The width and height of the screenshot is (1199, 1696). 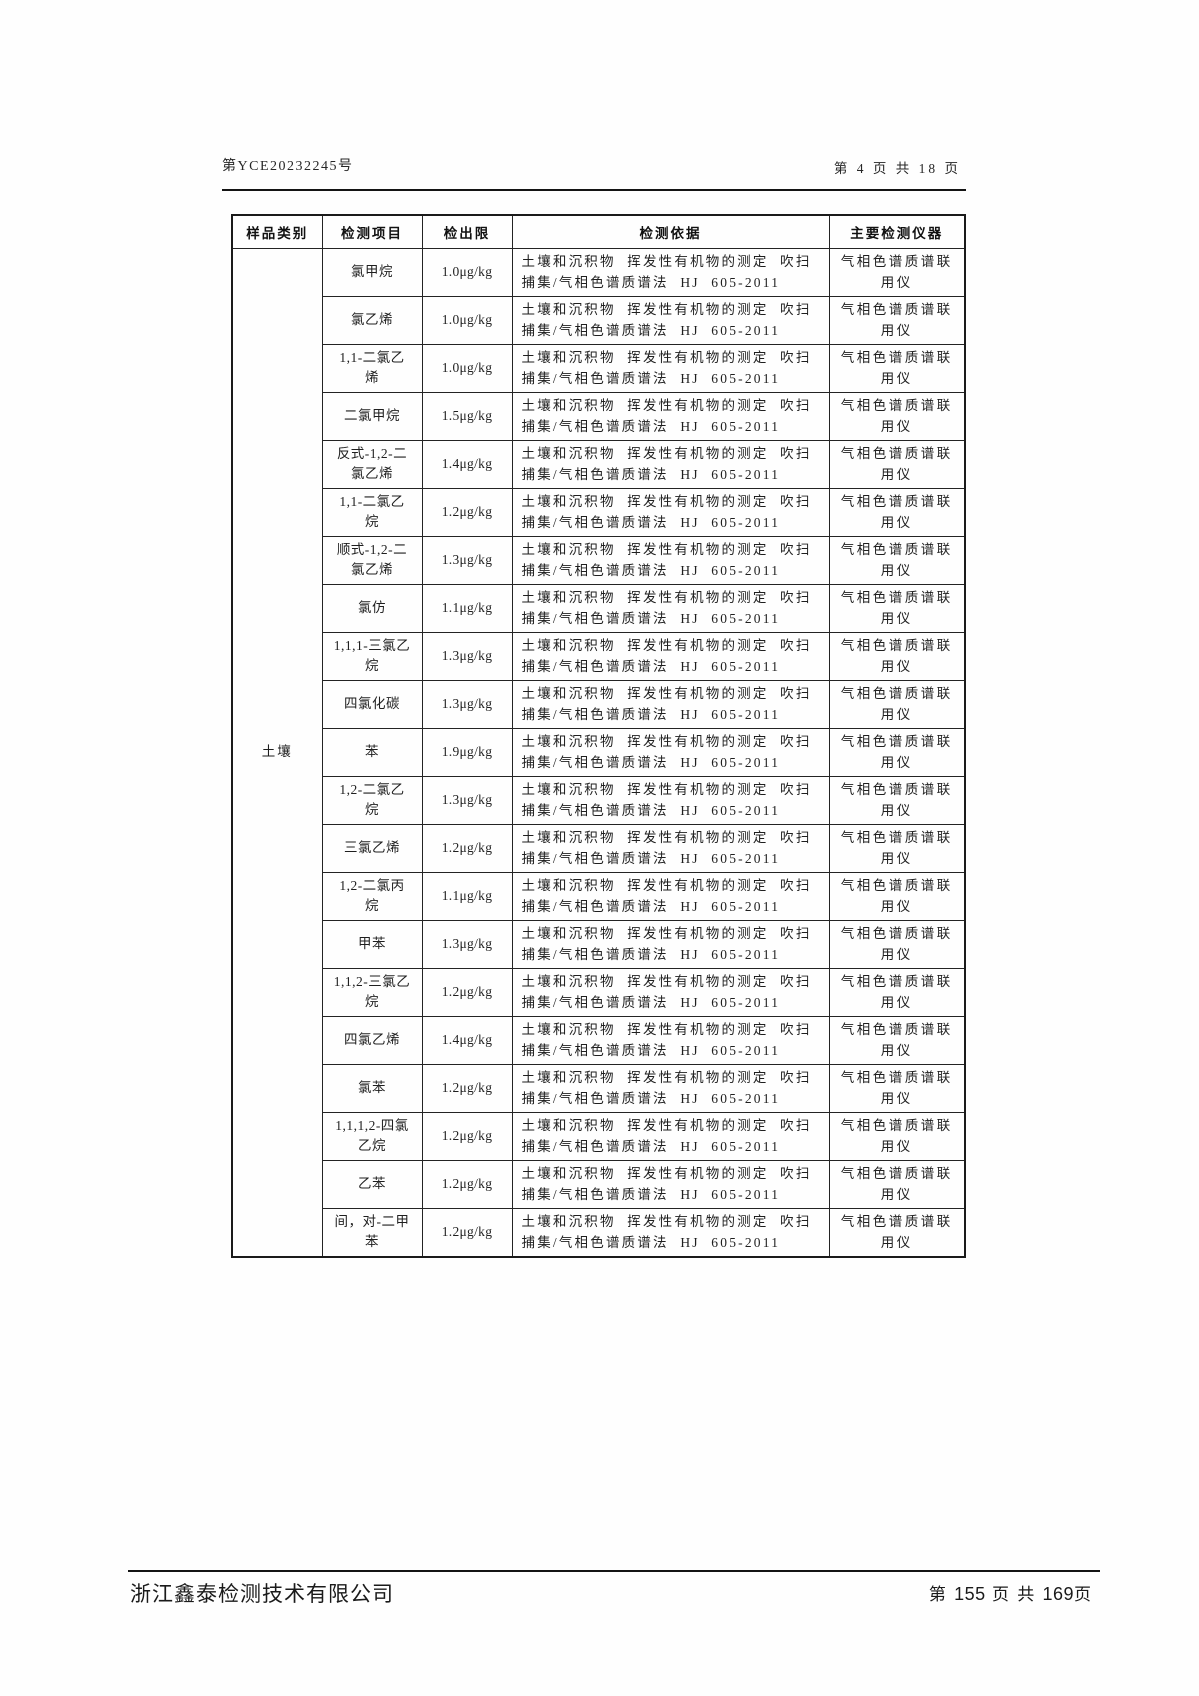 I want to click on test-item-cell: 甲苯, so click(x=372, y=944).